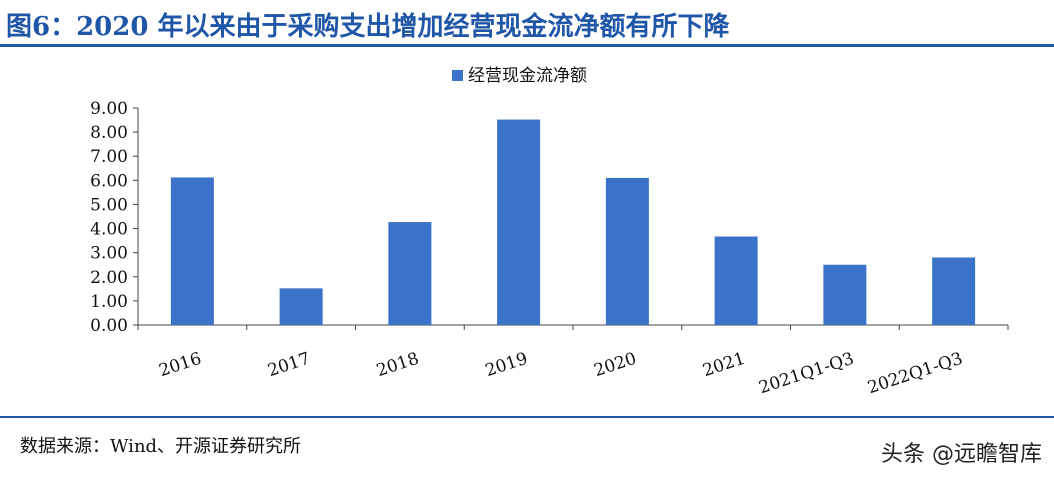 This screenshot has width=1054, height=478. Describe the element at coordinates (109, 133) in the screenshot. I see `y-tick-label: 8.00` at that location.